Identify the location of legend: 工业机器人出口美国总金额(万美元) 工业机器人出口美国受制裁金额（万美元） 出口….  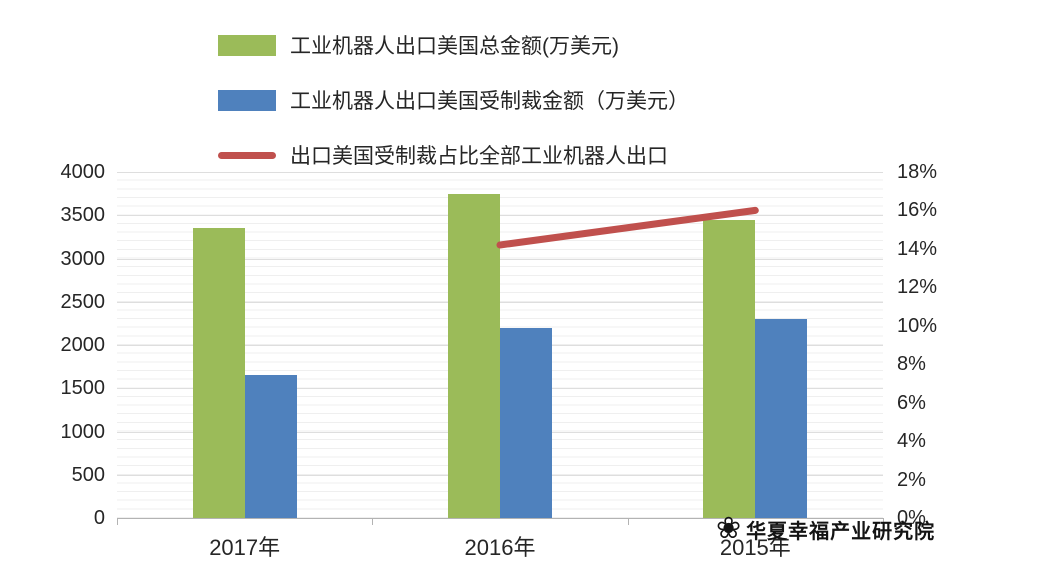
(453, 100).